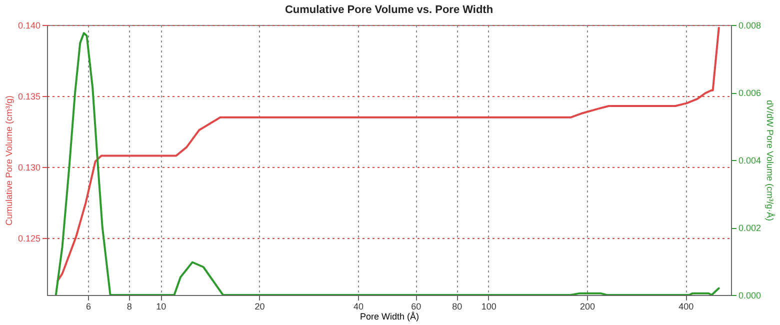  Describe the element at coordinates (29, 239) in the screenshot. I see `y-tick-label: 0.125` at that location.